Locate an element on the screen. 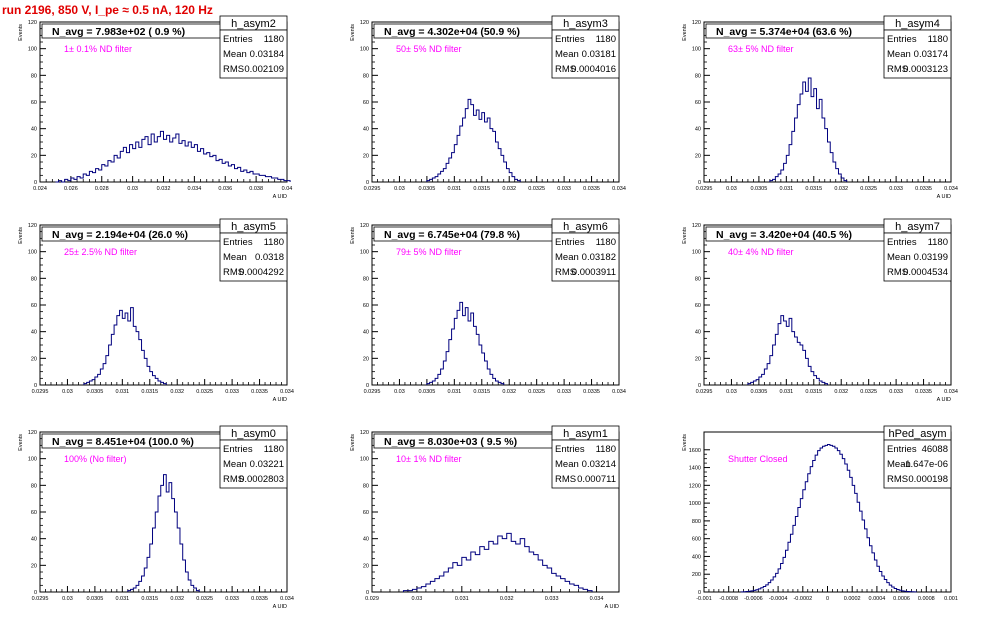  x-axis-label: A UID is located at coordinates (280, 607).